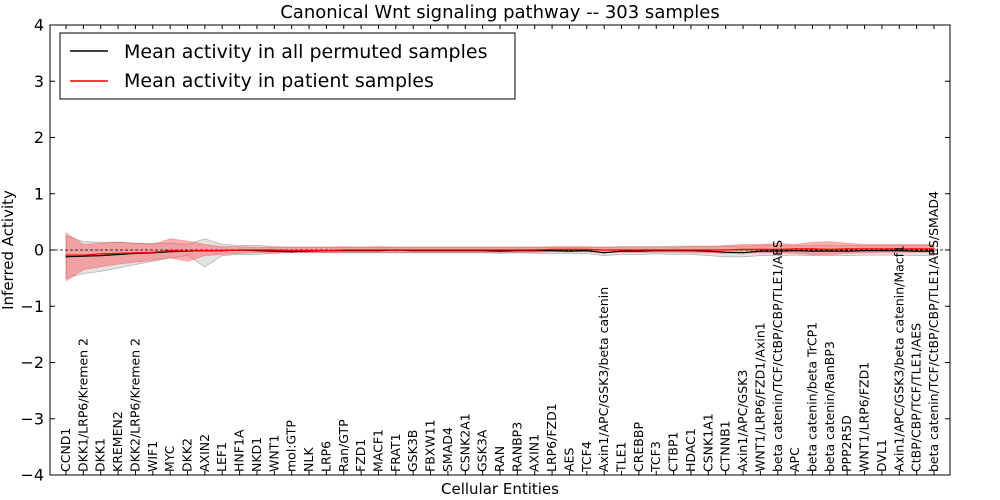 The image size is (1000, 500). Describe the element at coordinates (360, 455) in the screenshot. I see `x-tick-label: FZD1` at that location.